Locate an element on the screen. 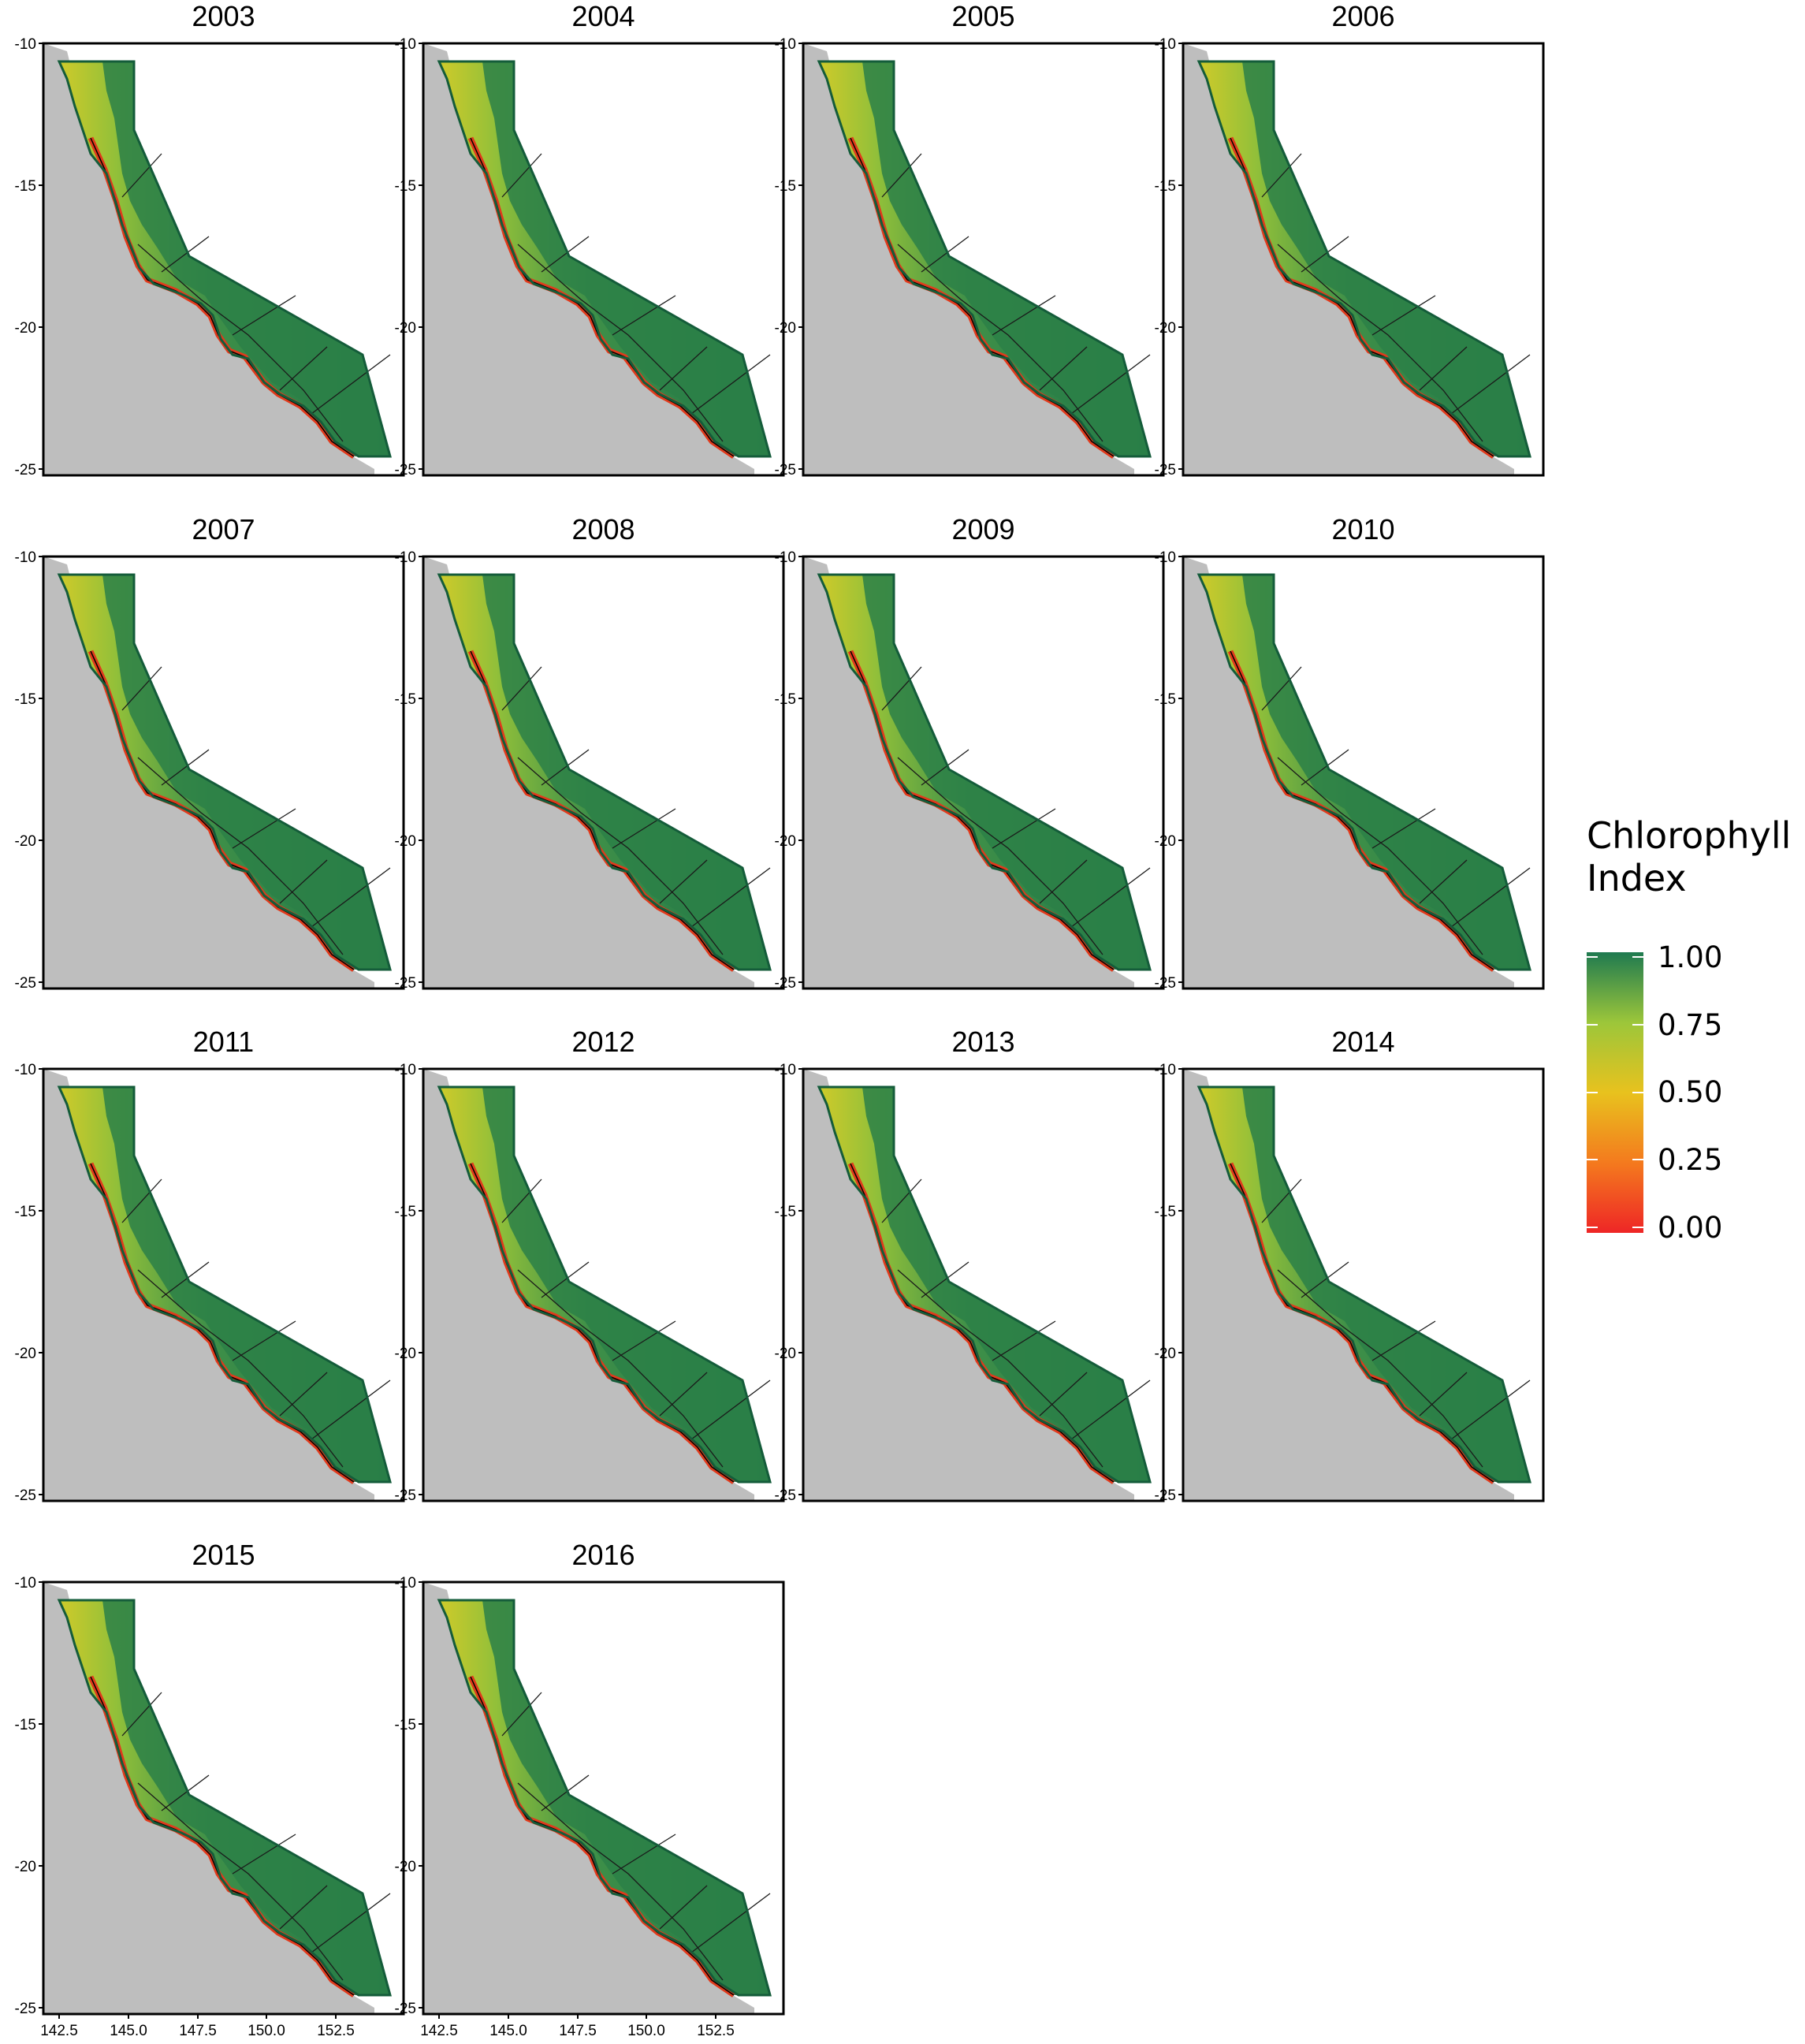 Image resolution: width=1805 pixels, height=2044 pixels. map-panel: 2004 -10 -15 -20 -25 is located at coordinates (590, 239).